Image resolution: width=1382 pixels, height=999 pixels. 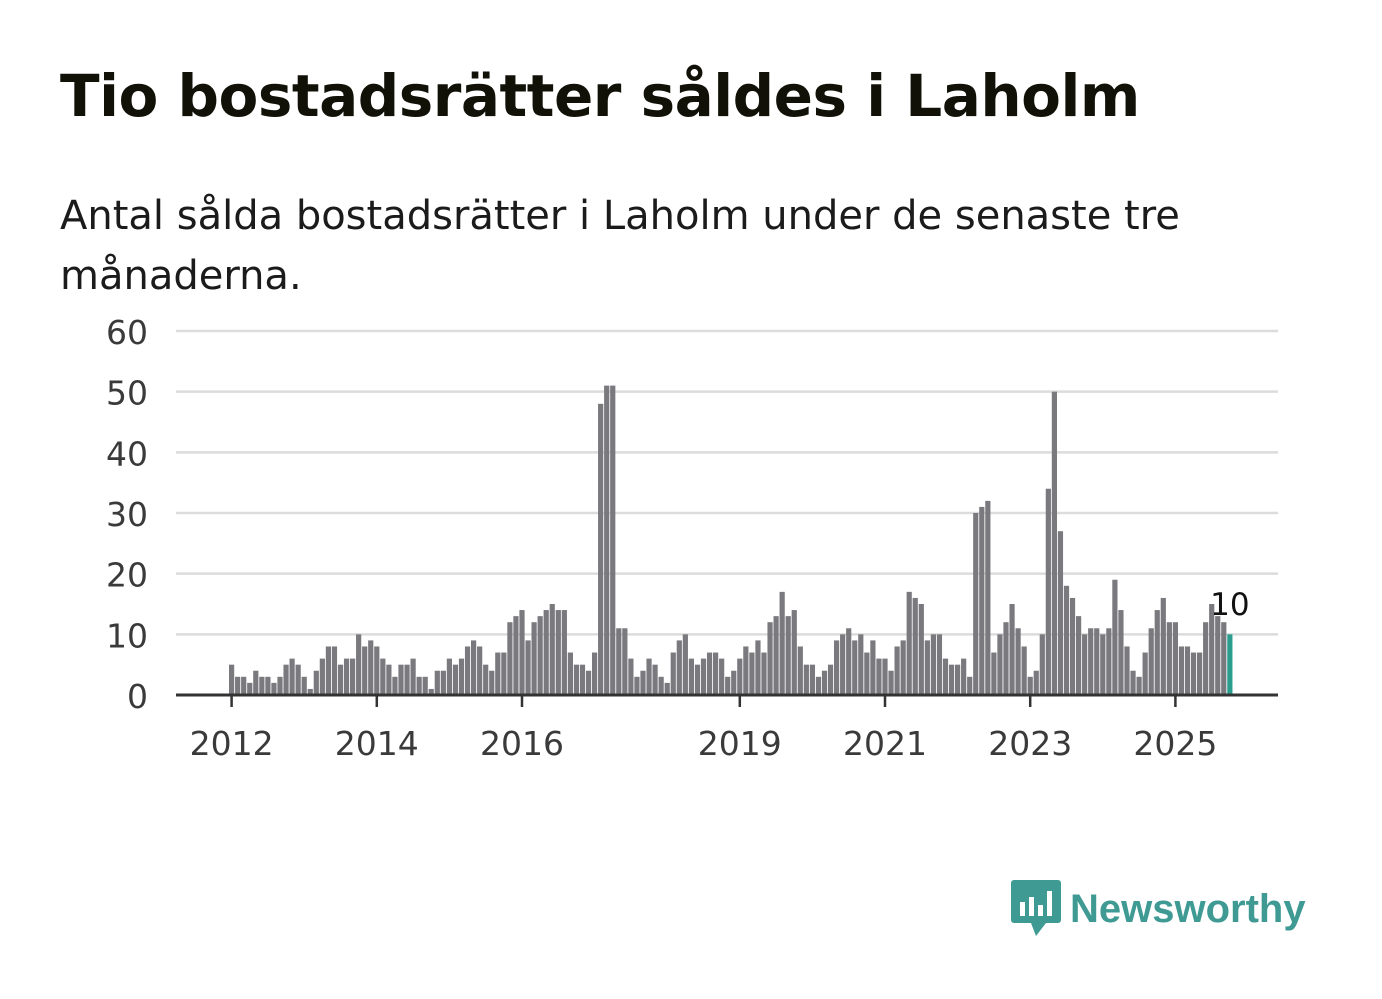 I want to click on y-tick-label: 40, so click(x=127, y=453).